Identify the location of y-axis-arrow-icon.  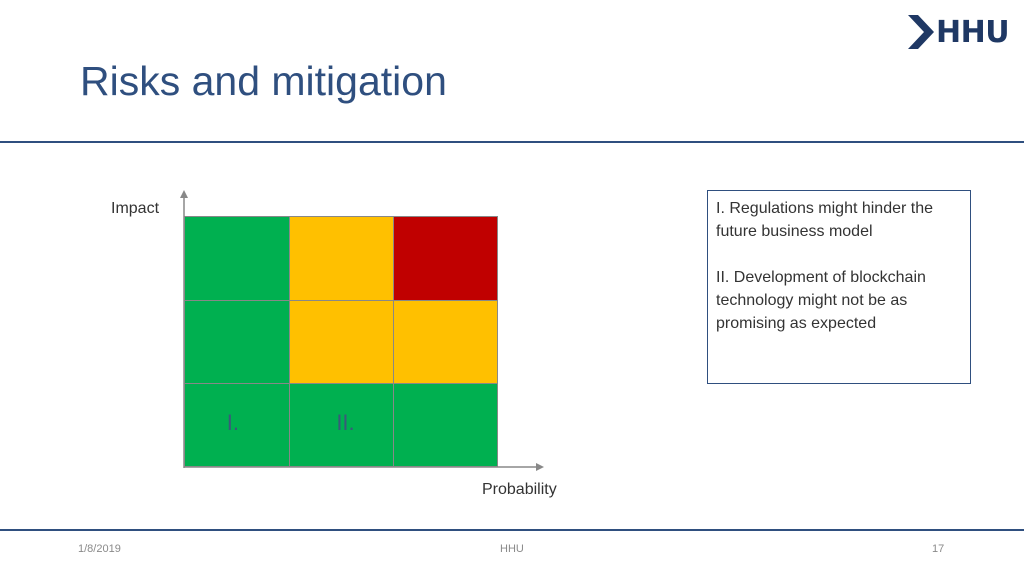
(184, 194).